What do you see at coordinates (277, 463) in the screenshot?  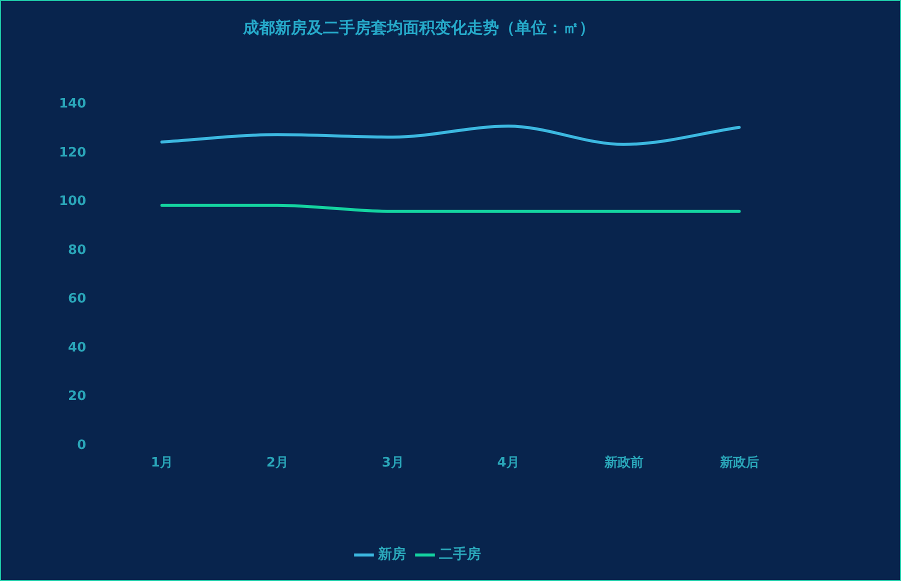 I see `x-tick-label: 2月` at bounding box center [277, 463].